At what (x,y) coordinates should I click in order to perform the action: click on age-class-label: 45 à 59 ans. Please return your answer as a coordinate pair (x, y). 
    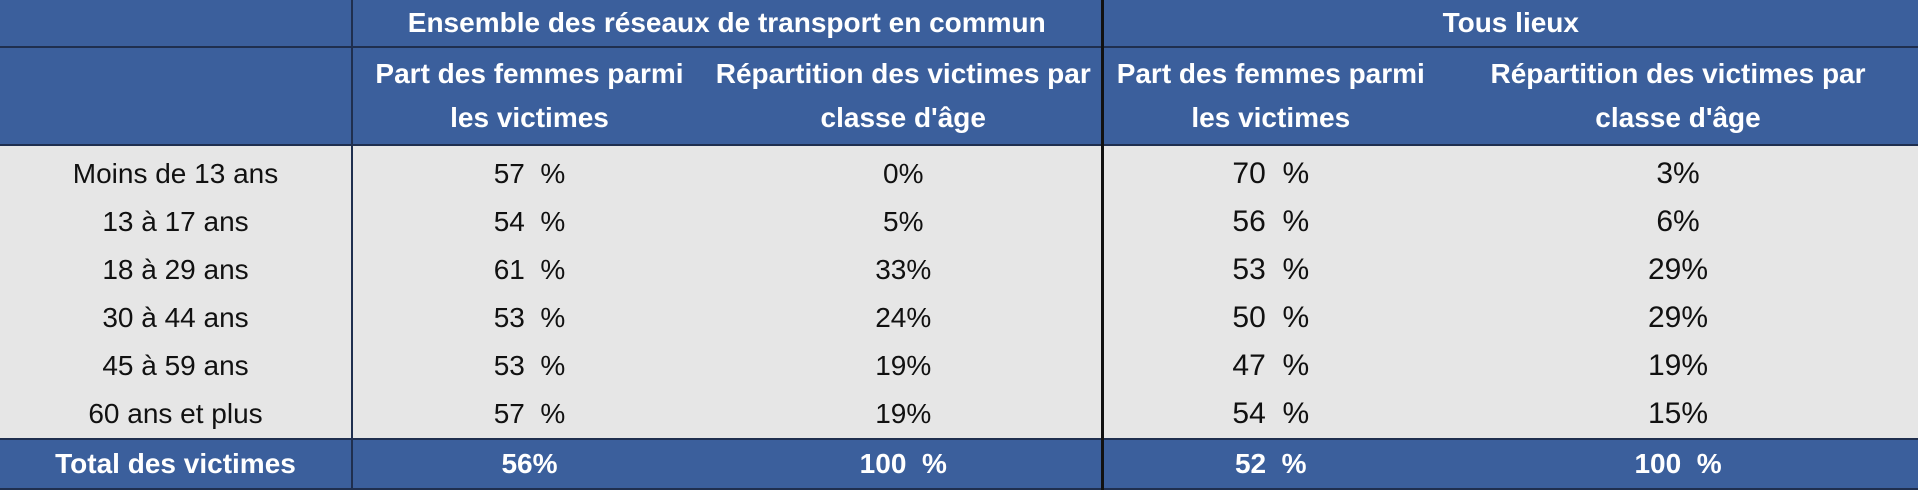
    Looking at the image, I should click on (176, 366).